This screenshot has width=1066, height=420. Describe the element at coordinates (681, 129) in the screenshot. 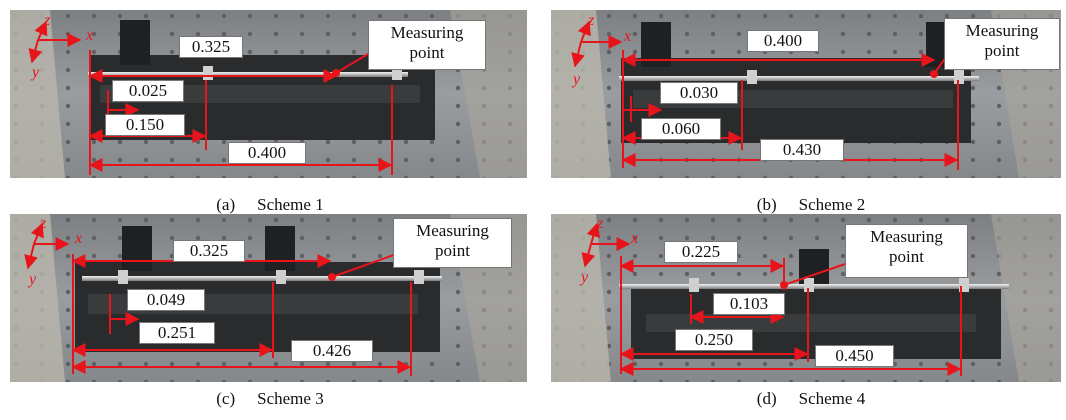

I see `dim-label: 0.060` at that location.